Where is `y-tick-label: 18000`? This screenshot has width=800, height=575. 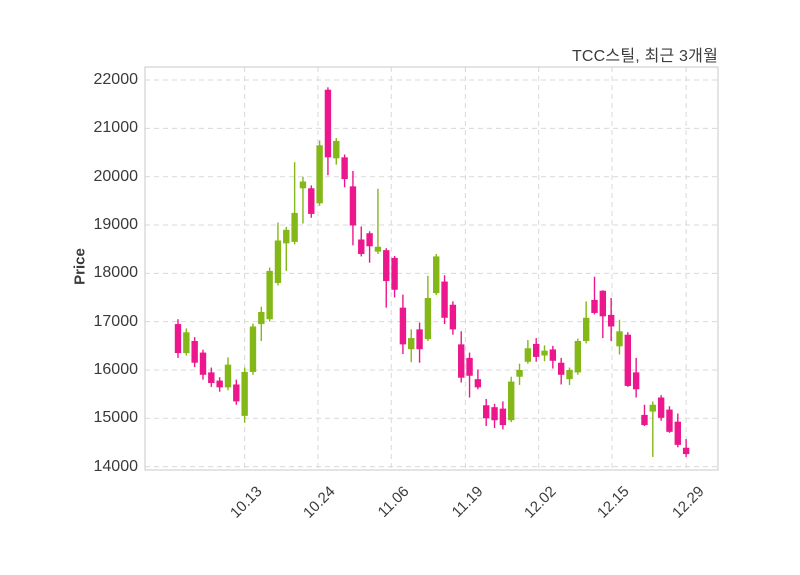 y-tick-label: 18000 is located at coordinates (116, 273).